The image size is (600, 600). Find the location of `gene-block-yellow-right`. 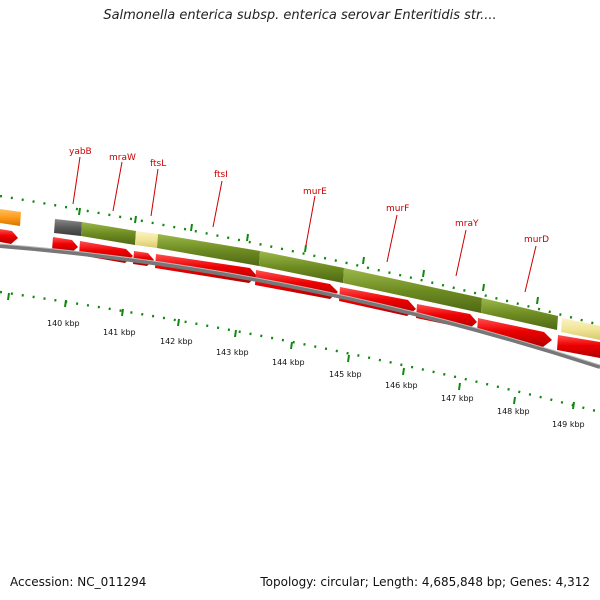

gene-block-yellow-right is located at coordinates (580, 329).